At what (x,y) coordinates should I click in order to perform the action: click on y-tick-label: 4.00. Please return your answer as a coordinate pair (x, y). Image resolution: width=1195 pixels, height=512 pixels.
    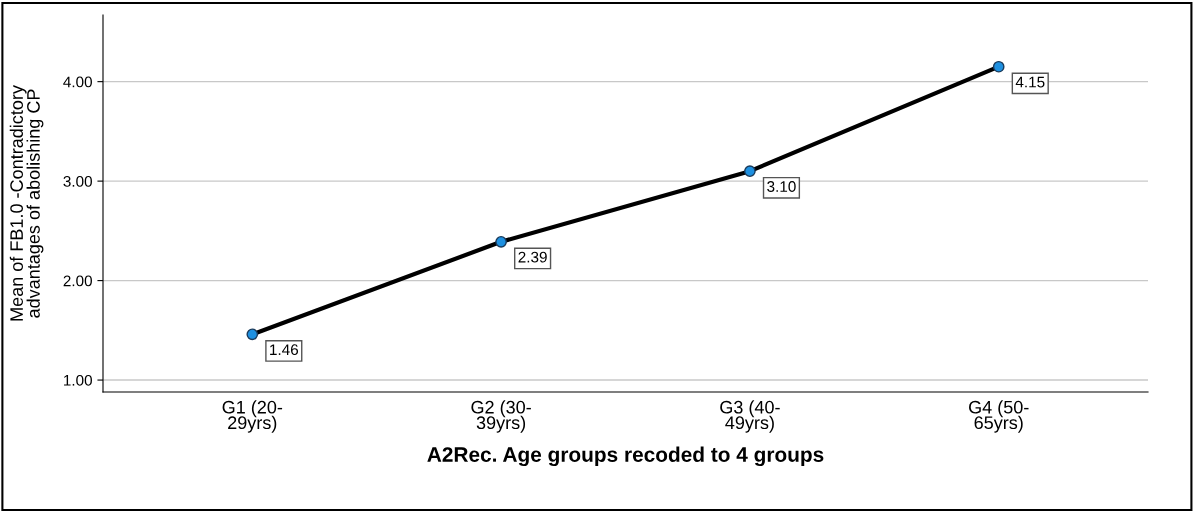
    Looking at the image, I should click on (77, 82).